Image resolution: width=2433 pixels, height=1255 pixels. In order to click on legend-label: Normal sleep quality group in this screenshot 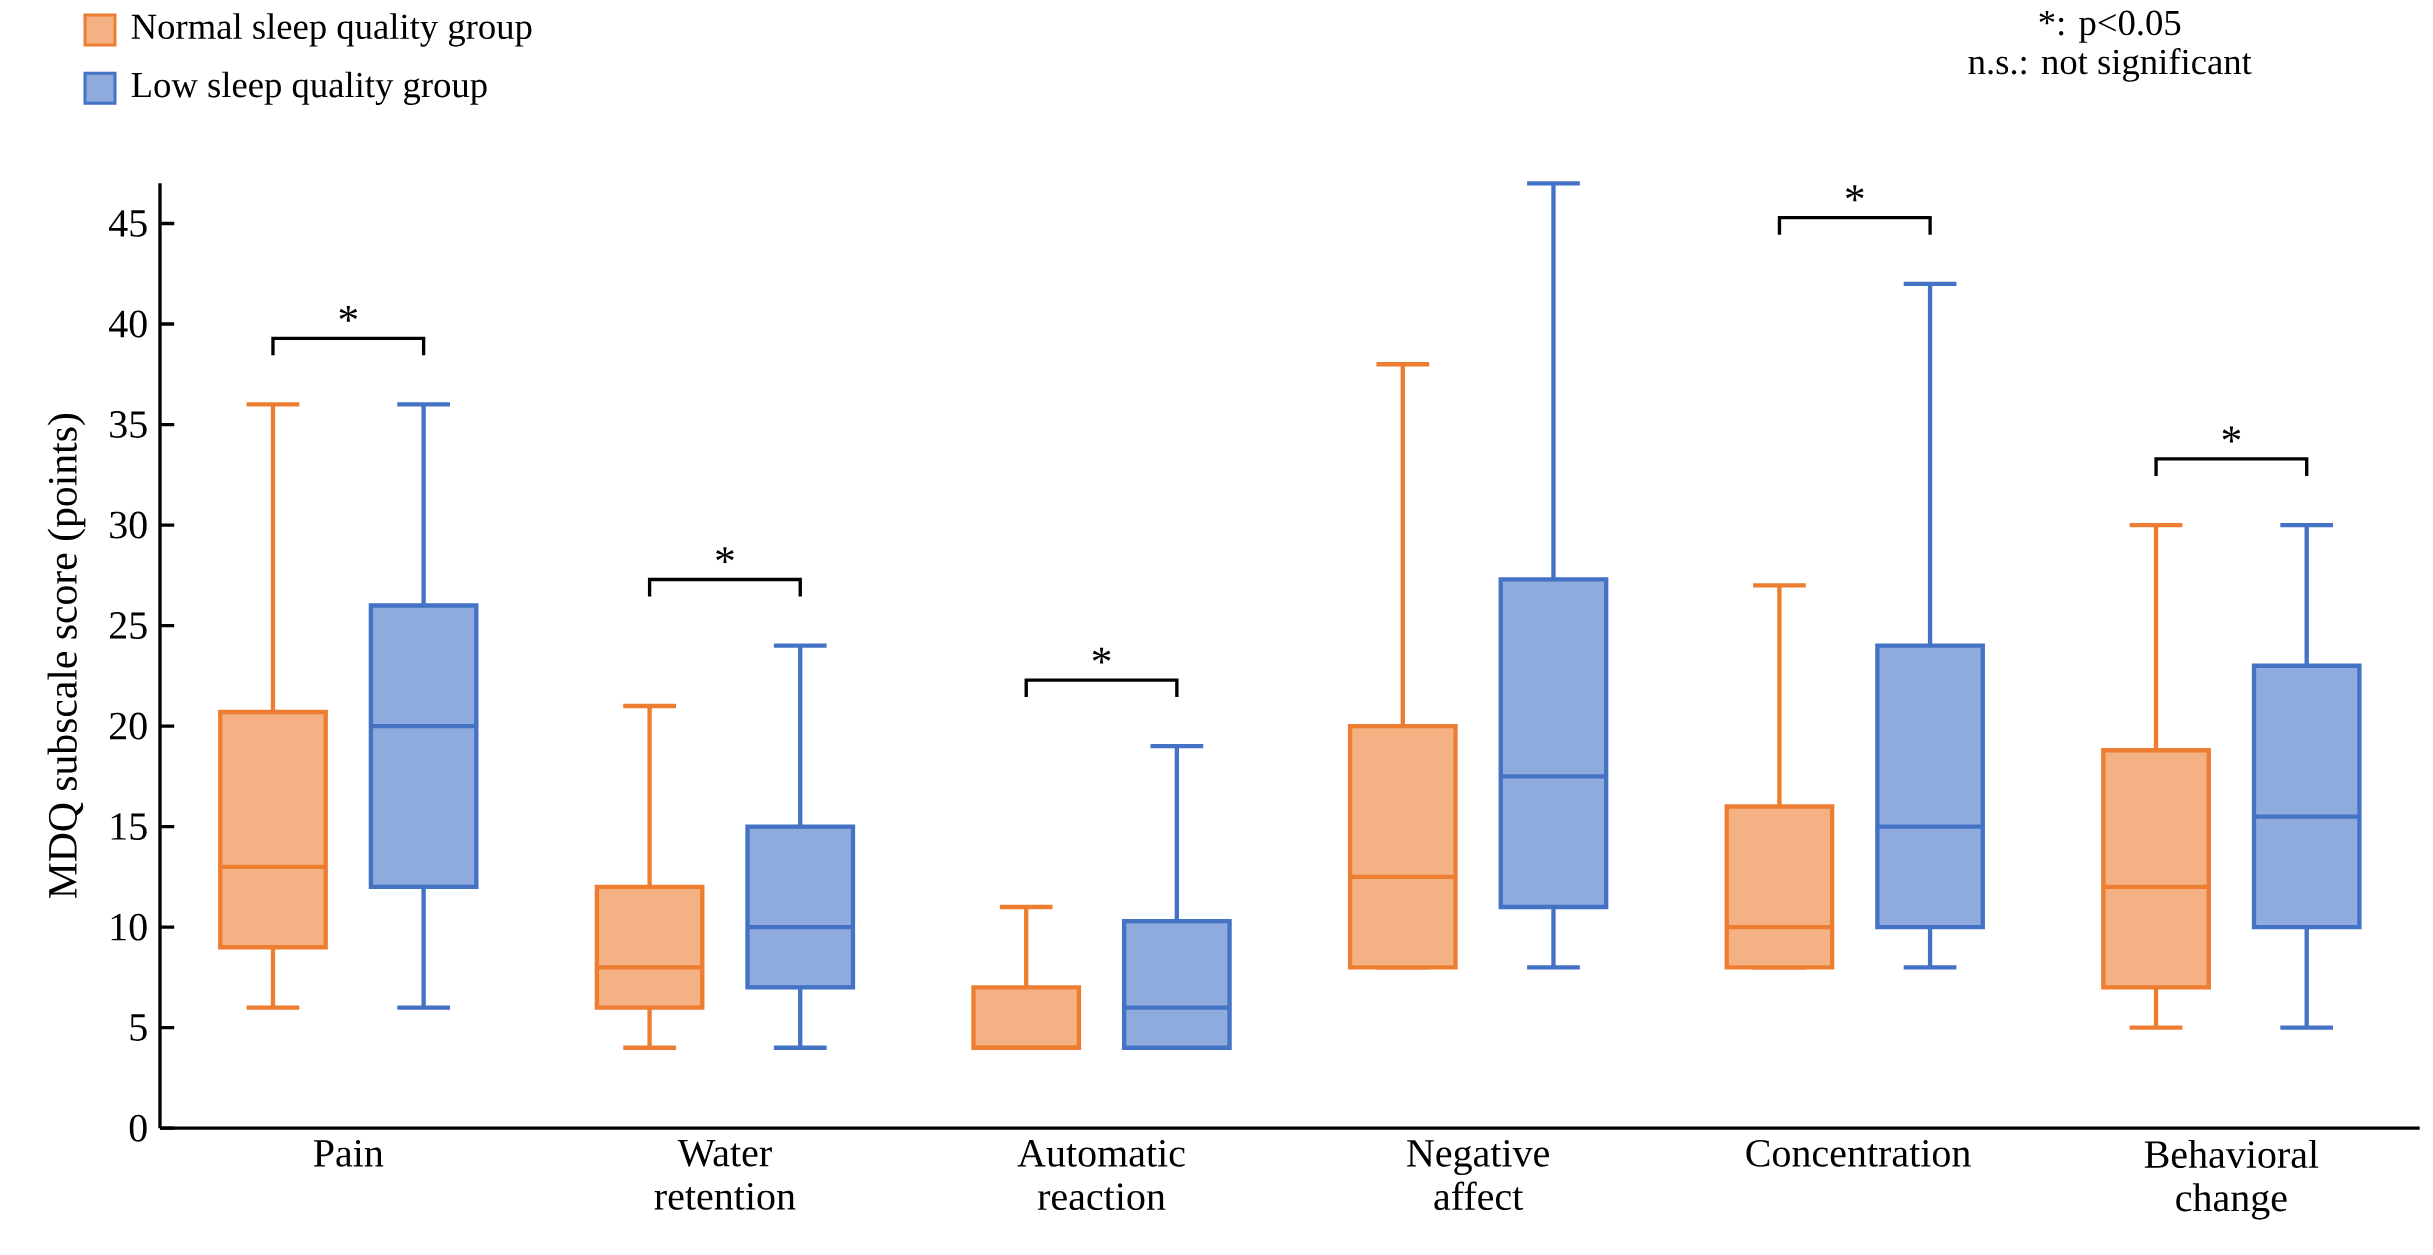, I will do `click(331, 30)`.